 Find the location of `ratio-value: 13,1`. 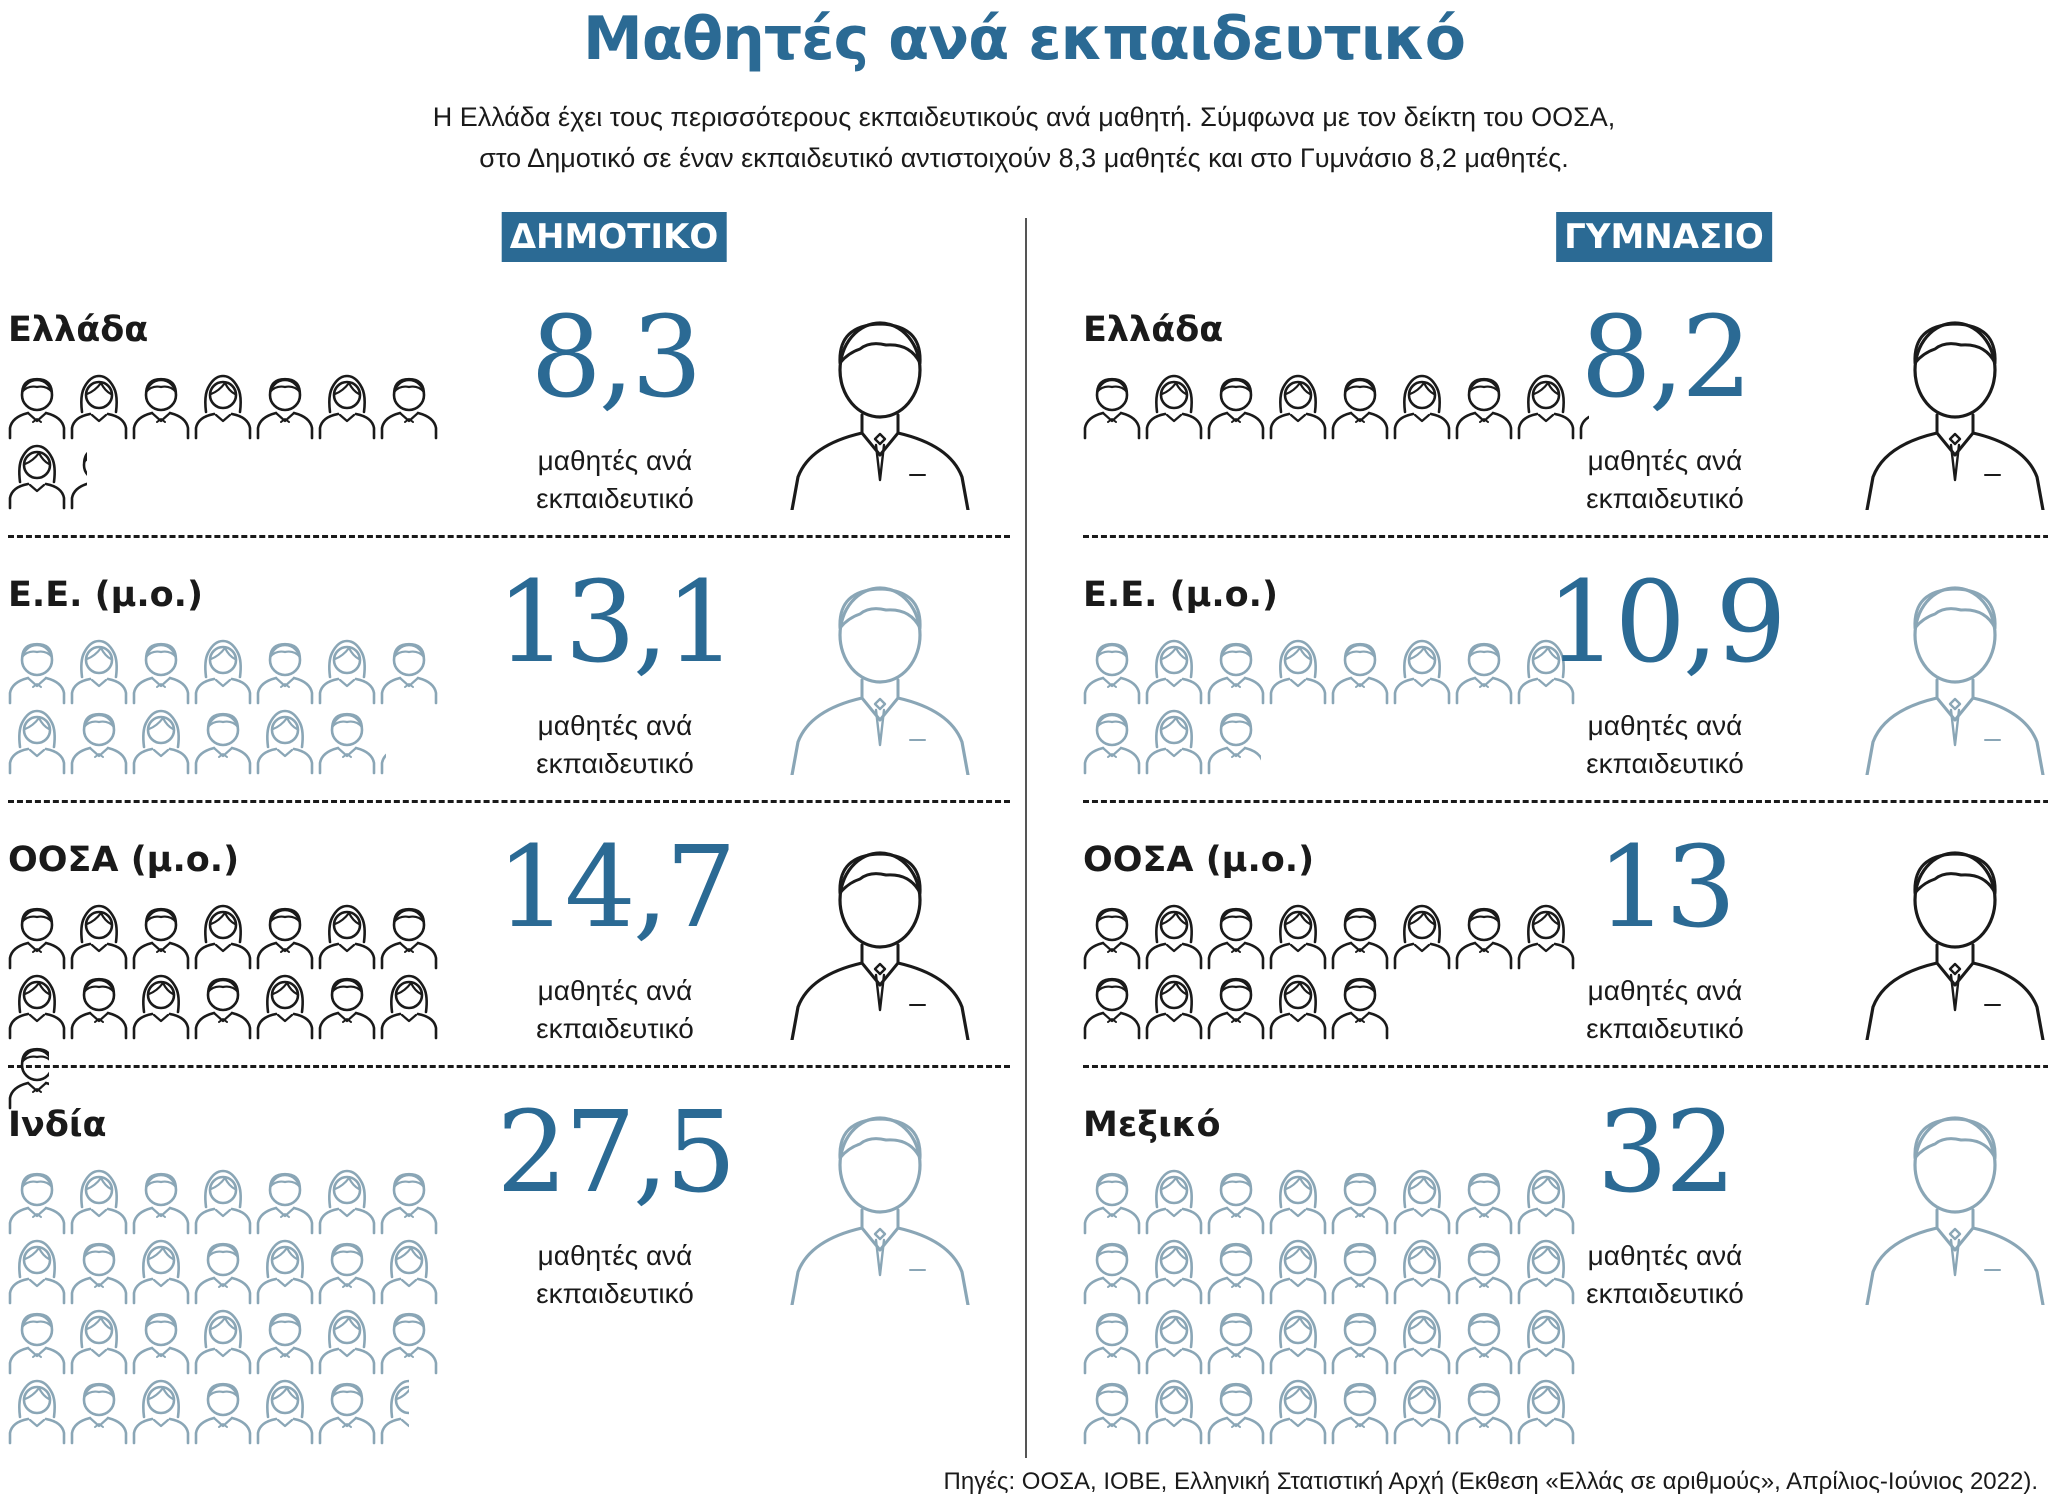

ratio-value: 13,1 is located at coordinates (616, 623).